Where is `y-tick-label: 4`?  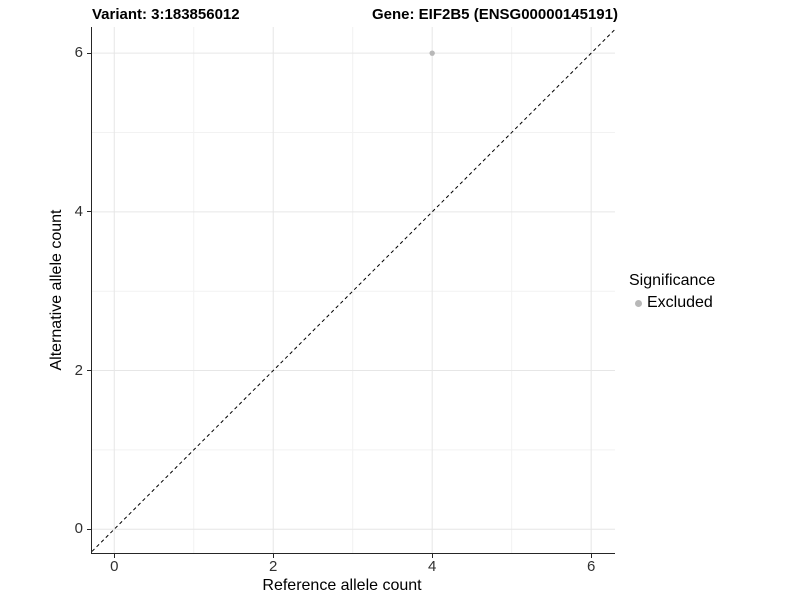 y-tick-label: 4 is located at coordinates (78, 211).